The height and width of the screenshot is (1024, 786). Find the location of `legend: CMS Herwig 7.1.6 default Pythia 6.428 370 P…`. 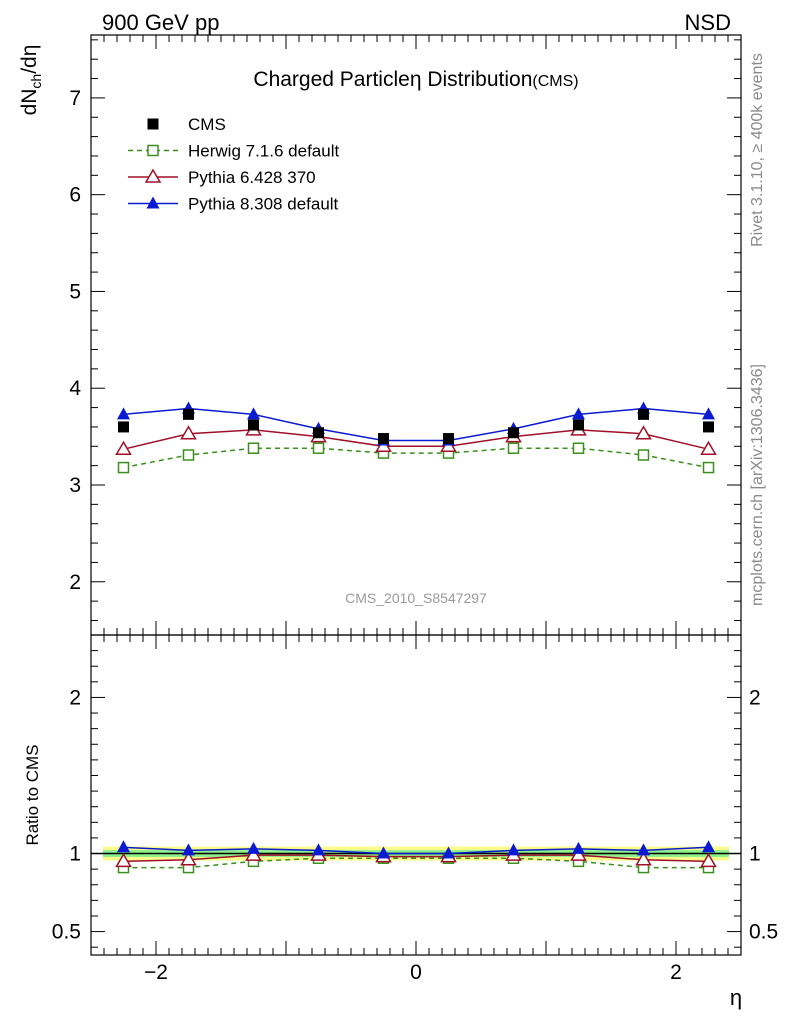

legend: CMS Herwig 7.1.6 default Pythia 6.428 370 P… is located at coordinates (233, 164).